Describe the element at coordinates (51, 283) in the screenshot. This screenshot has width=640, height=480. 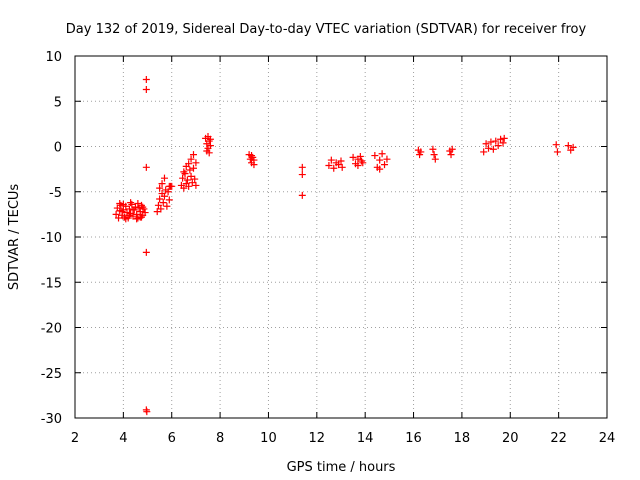
I see `y-tick-label: -15` at that location.